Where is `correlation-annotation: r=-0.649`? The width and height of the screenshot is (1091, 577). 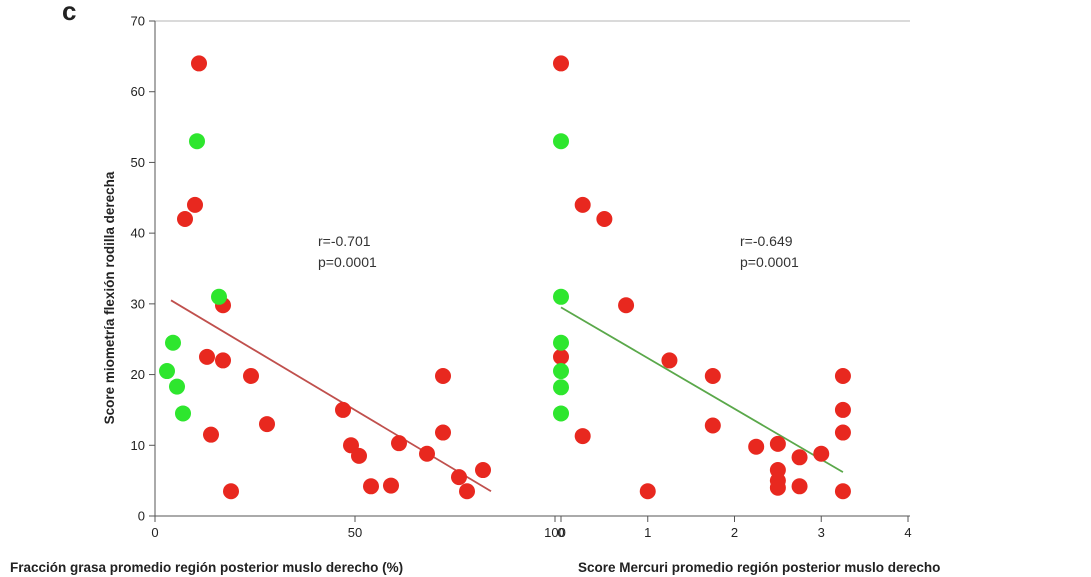
correlation-annotation: r=-0.649 is located at coordinates (766, 241).